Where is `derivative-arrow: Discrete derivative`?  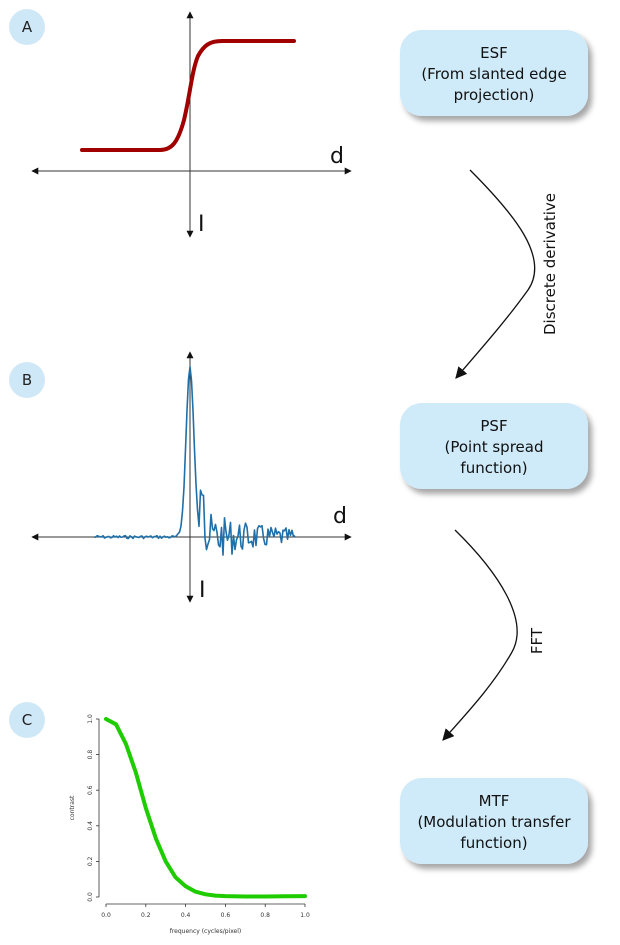 derivative-arrow: Discrete derivative is located at coordinates (507, 274).